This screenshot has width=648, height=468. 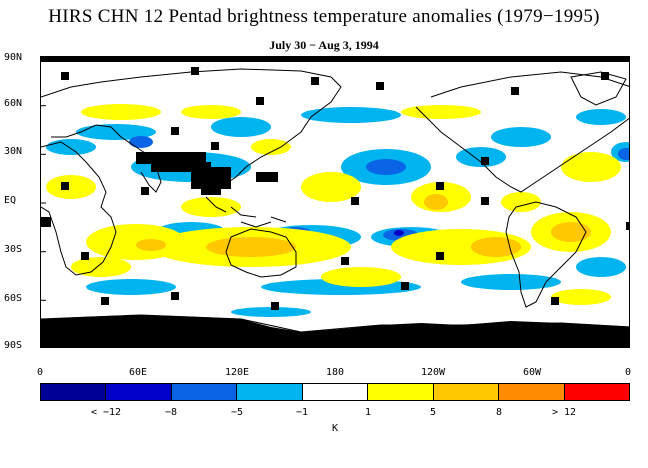 What do you see at coordinates (399, 233) in the screenshot?
I see `very-strong-cold-anomaly-patches` at bounding box center [399, 233].